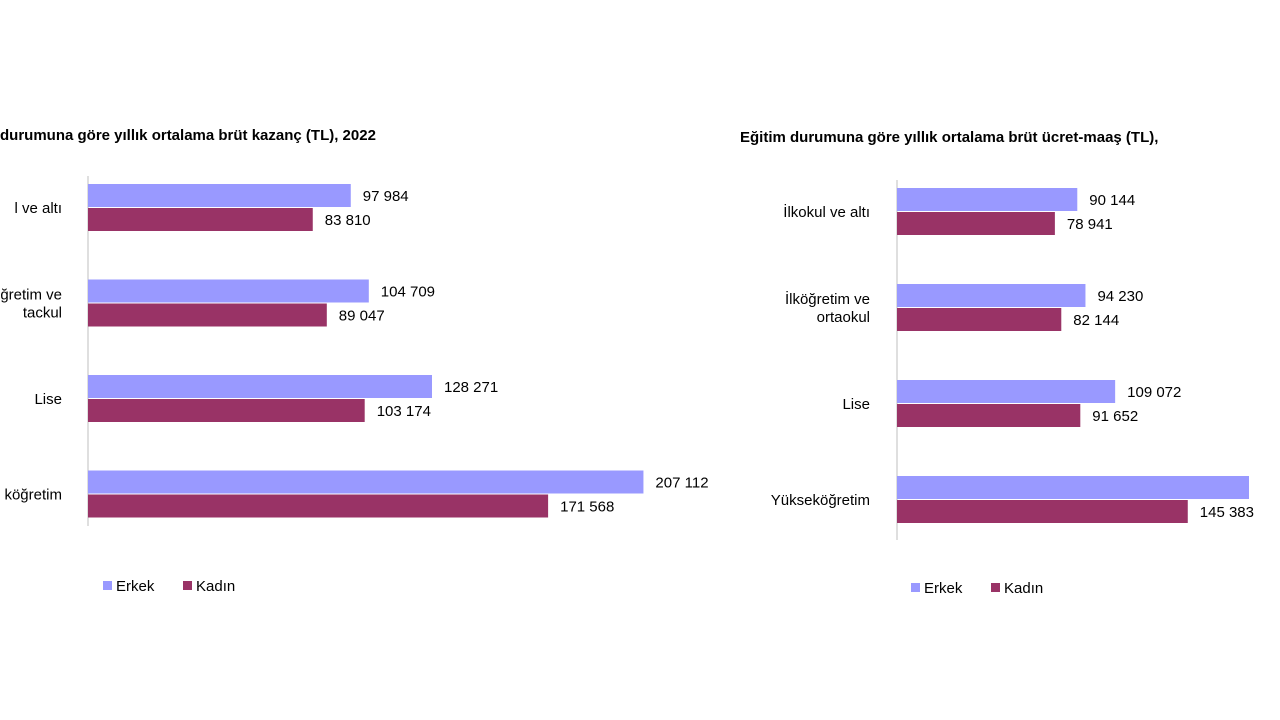  Describe the element at coordinates (135, 586) in the screenshot. I see `chart-left-legend-label: Erkek` at that location.